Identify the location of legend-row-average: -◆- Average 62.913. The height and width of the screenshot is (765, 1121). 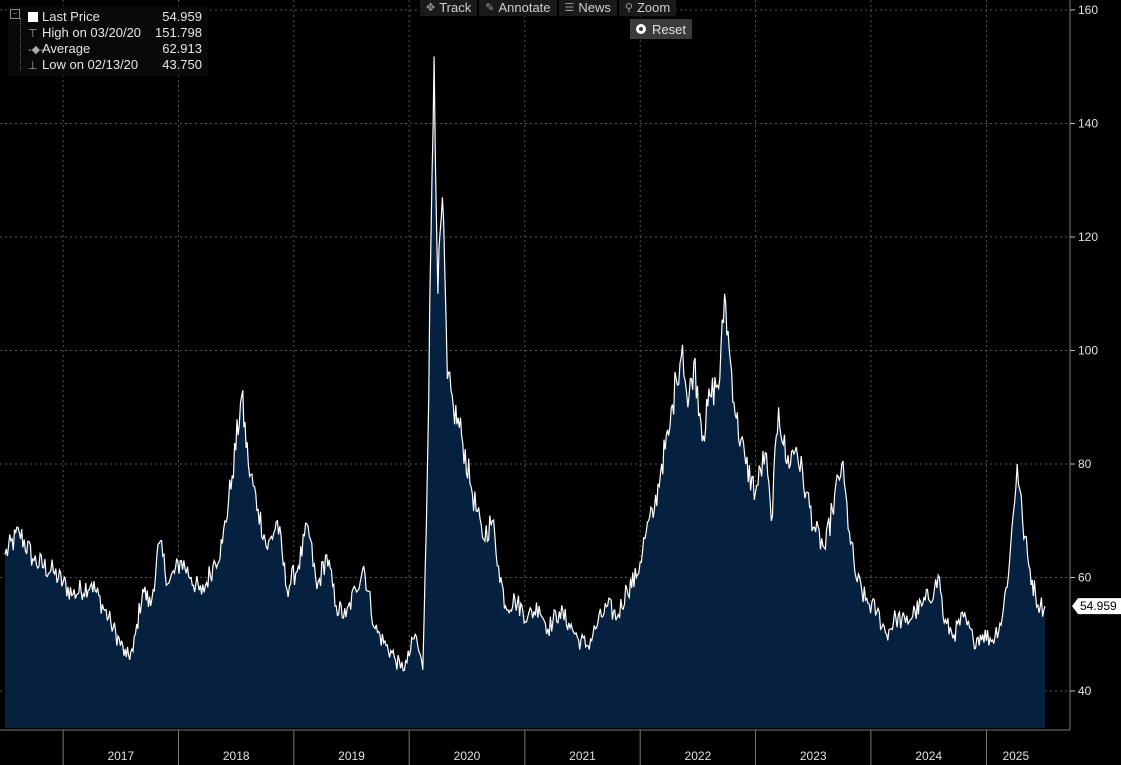
(108, 49).